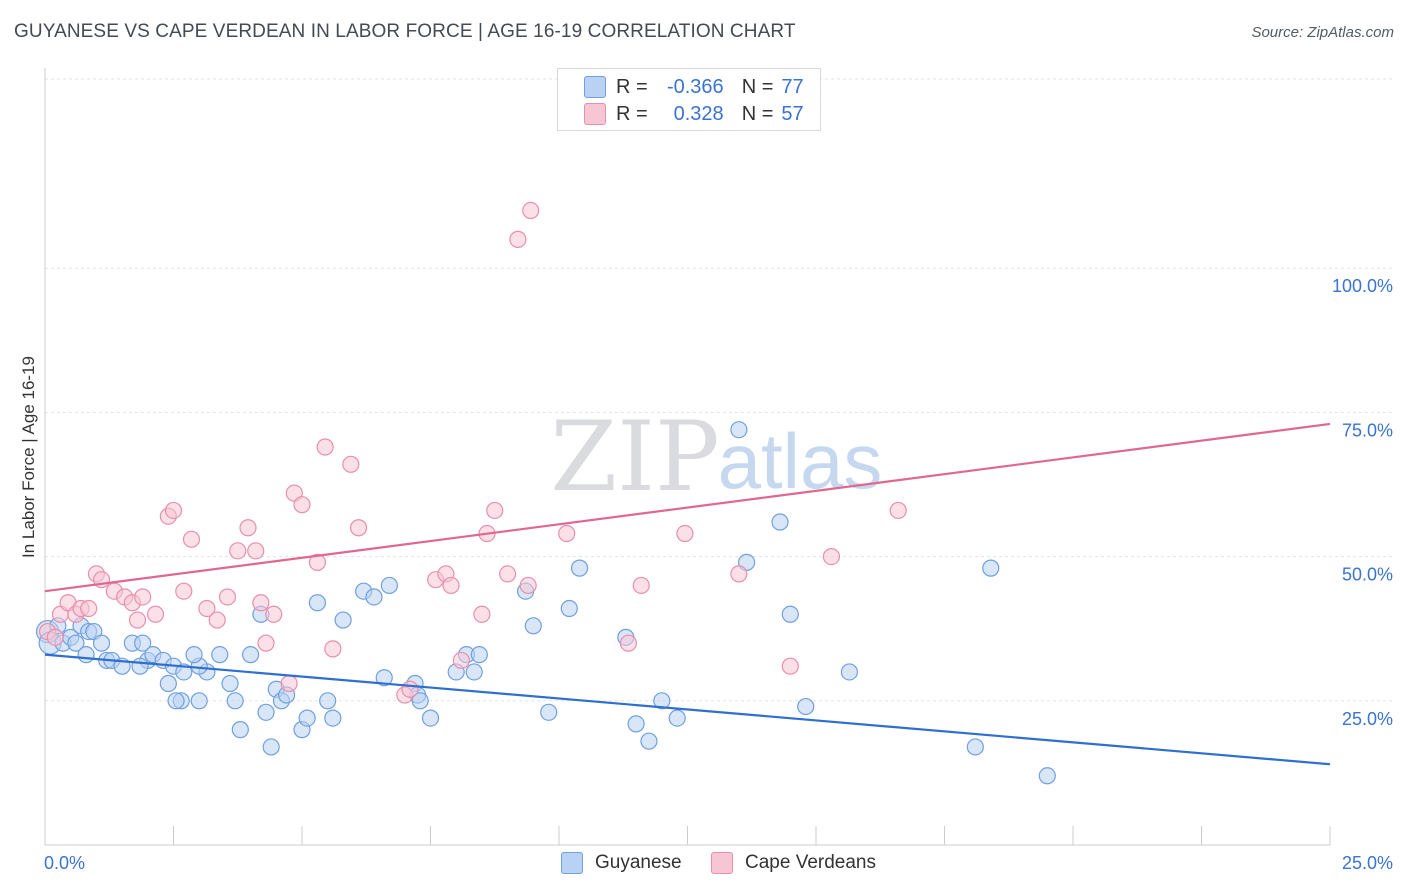 This screenshot has height=892, width=1406. Describe the element at coordinates (722, 863) in the screenshot. I see `bottom-swatch-cape-verdeans` at that location.